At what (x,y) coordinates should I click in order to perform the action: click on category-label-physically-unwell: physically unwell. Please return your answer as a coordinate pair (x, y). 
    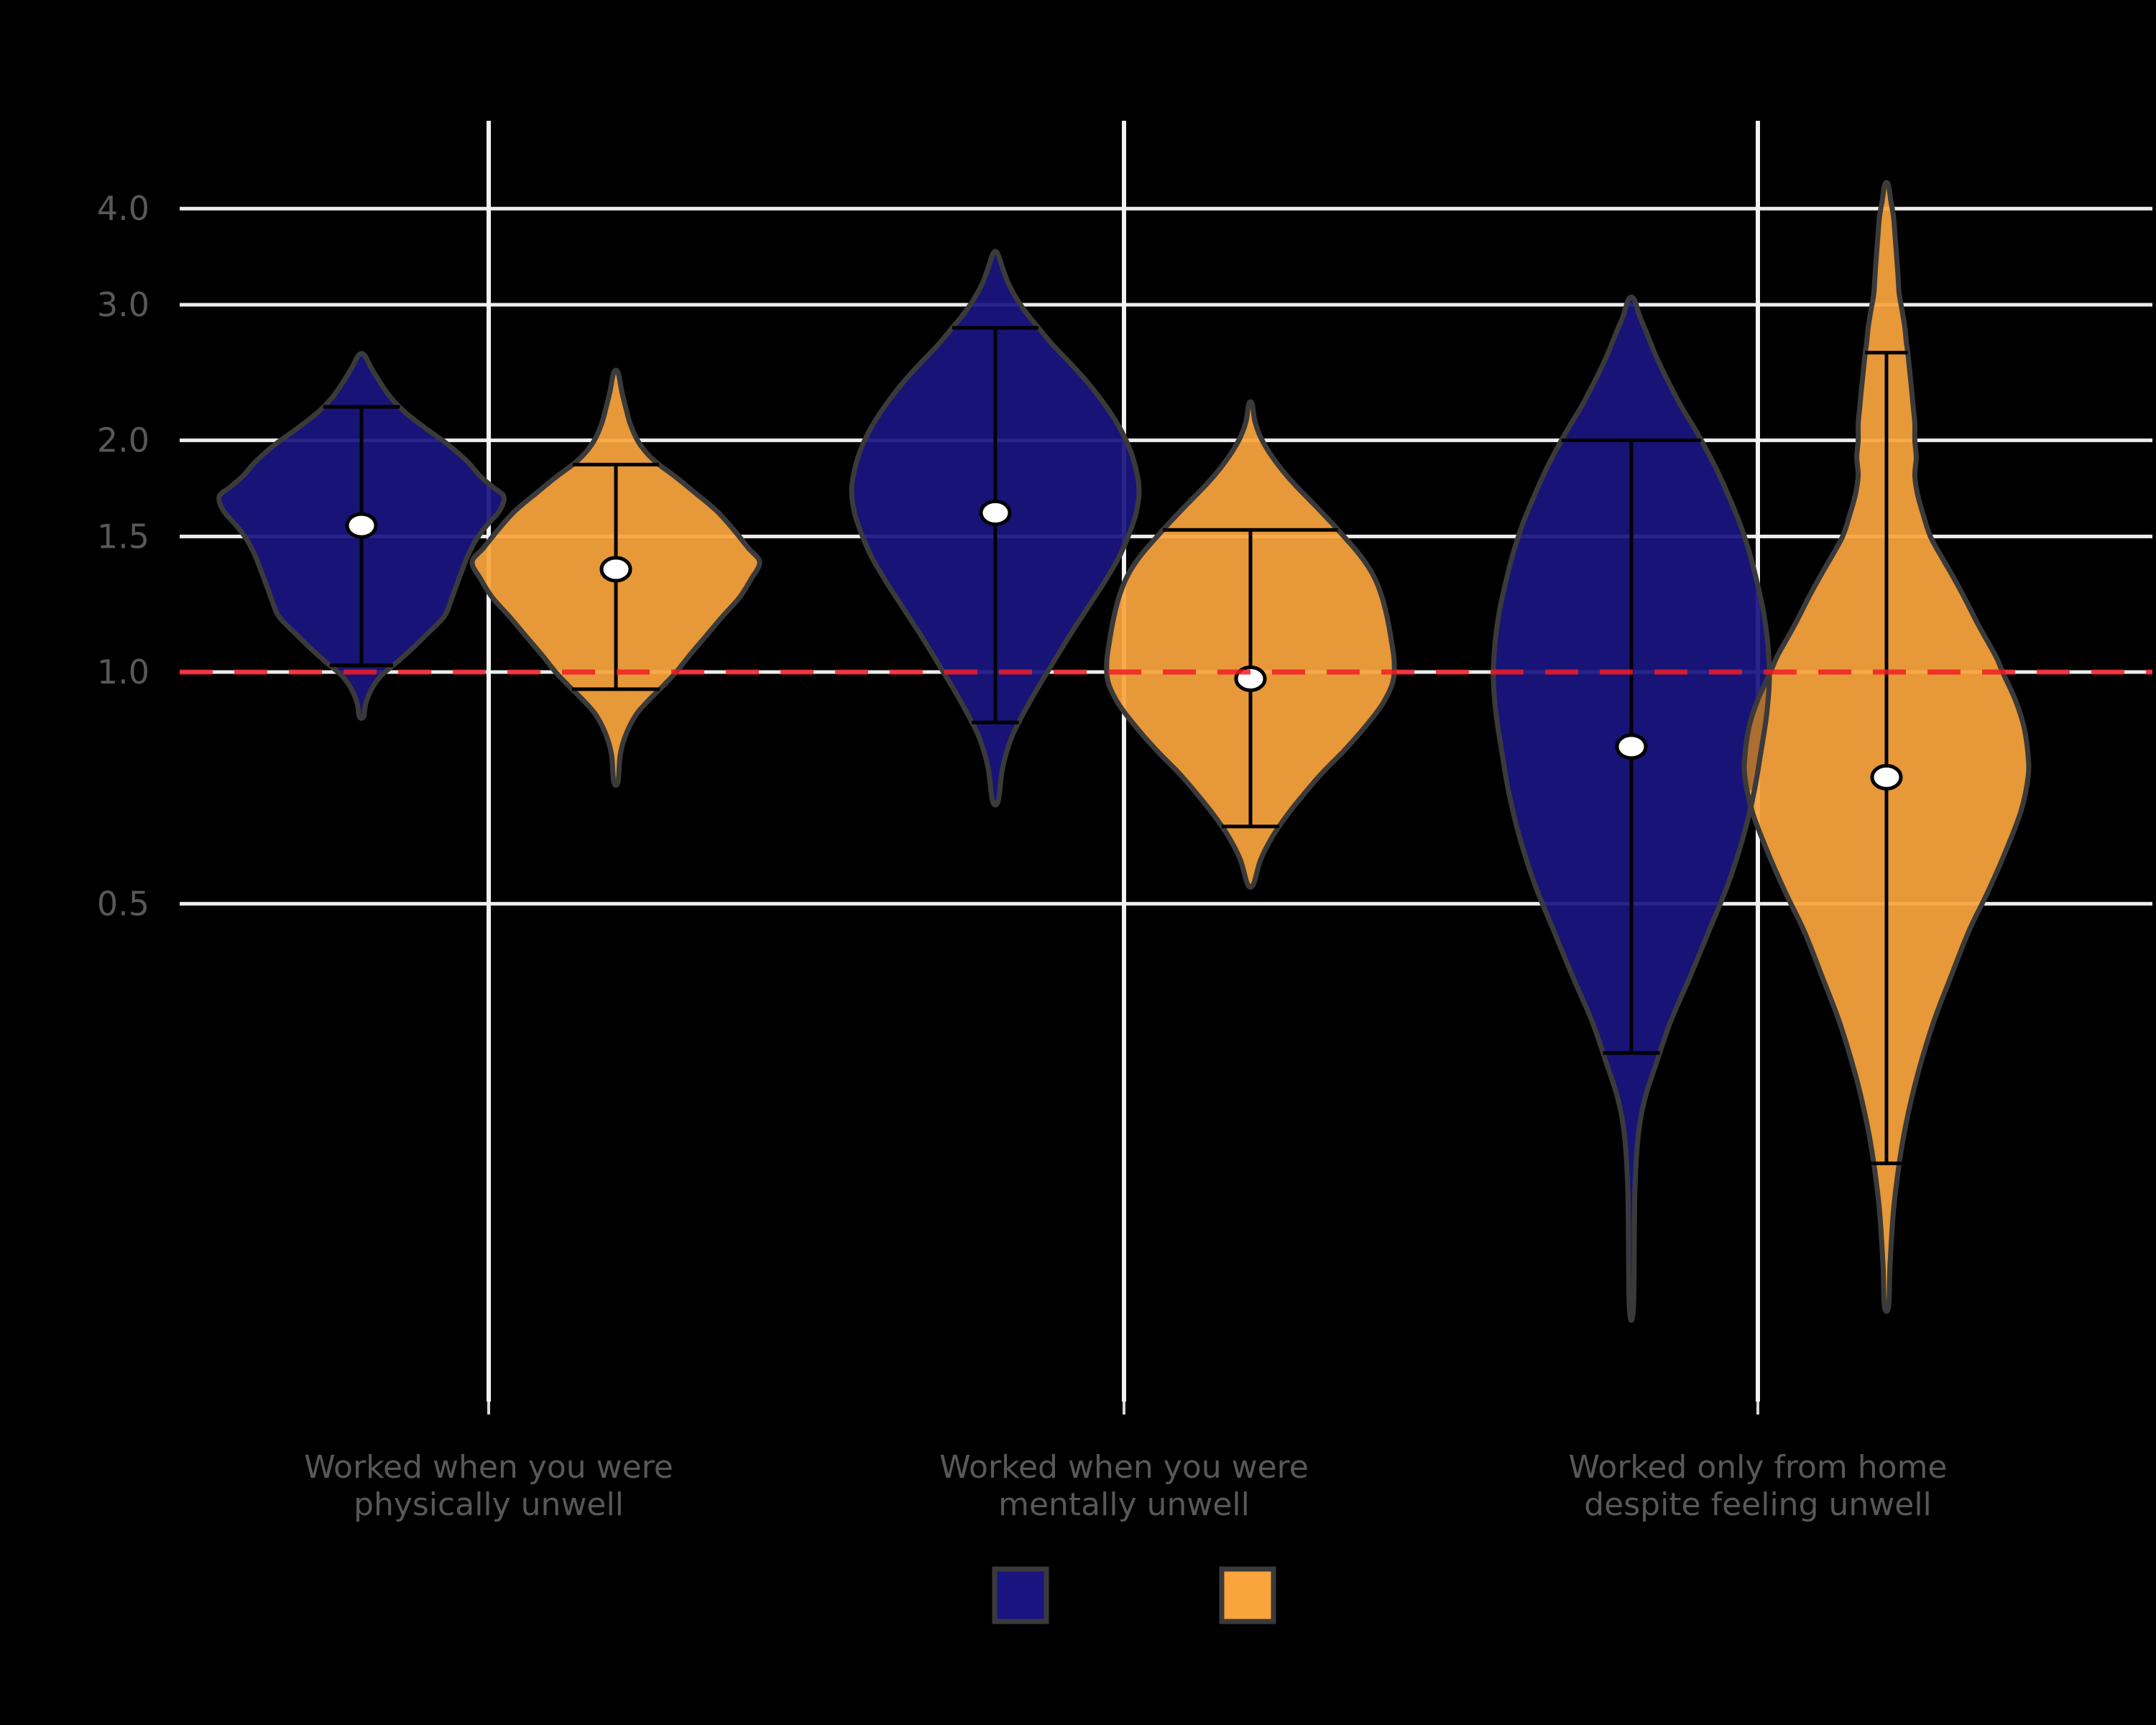
    Looking at the image, I should click on (489, 1504).